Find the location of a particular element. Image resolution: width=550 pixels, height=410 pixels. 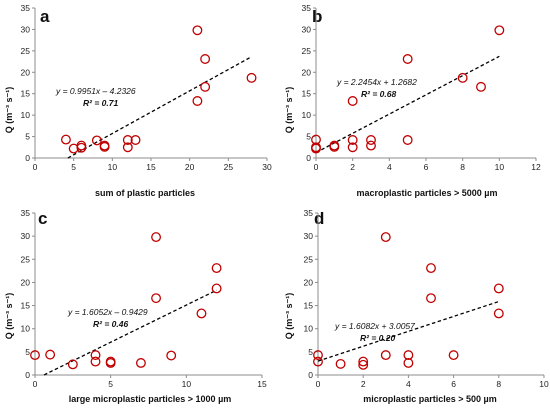

x-axis-label-c: large microplastic particles > 1000 µm is located at coordinates (150, 399).